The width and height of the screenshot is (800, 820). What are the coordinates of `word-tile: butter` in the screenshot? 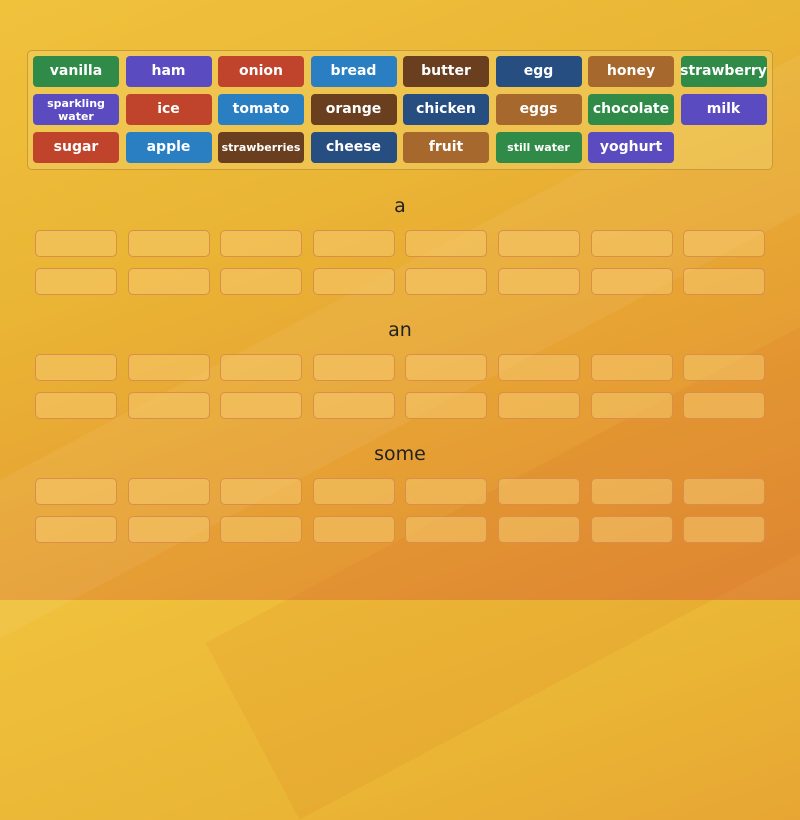 It's located at (446, 71).